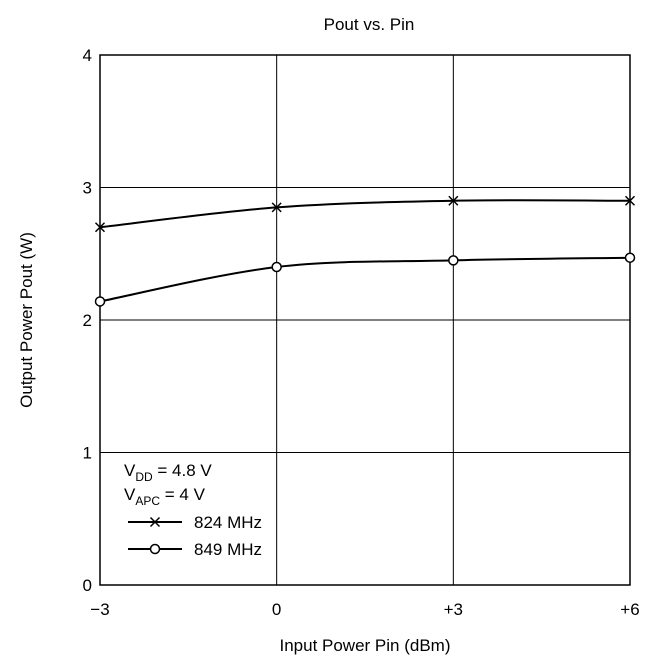  What do you see at coordinates (228, 522) in the screenshot?
I see `legend-label-824: 824 MHz` at bounding box center [228, 522].